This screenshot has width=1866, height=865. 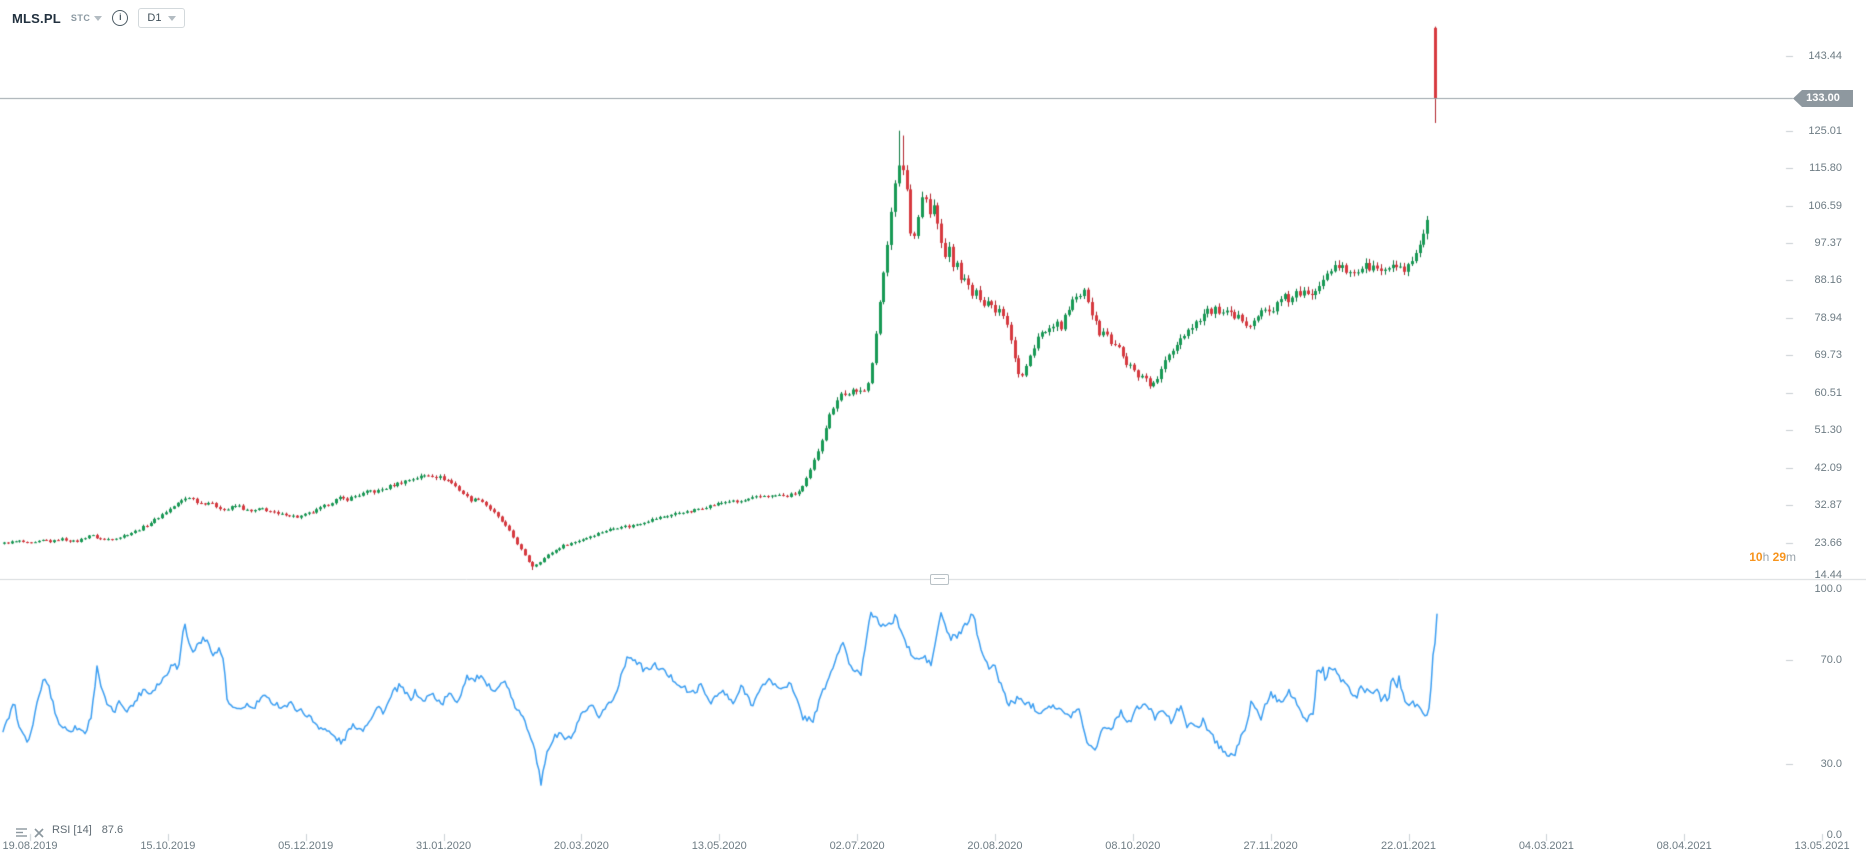 What do you see at coordinates (1828, 317) in the screenshot?
I see `price-axis-label: 78.94` at bounding box center [1828, 317].